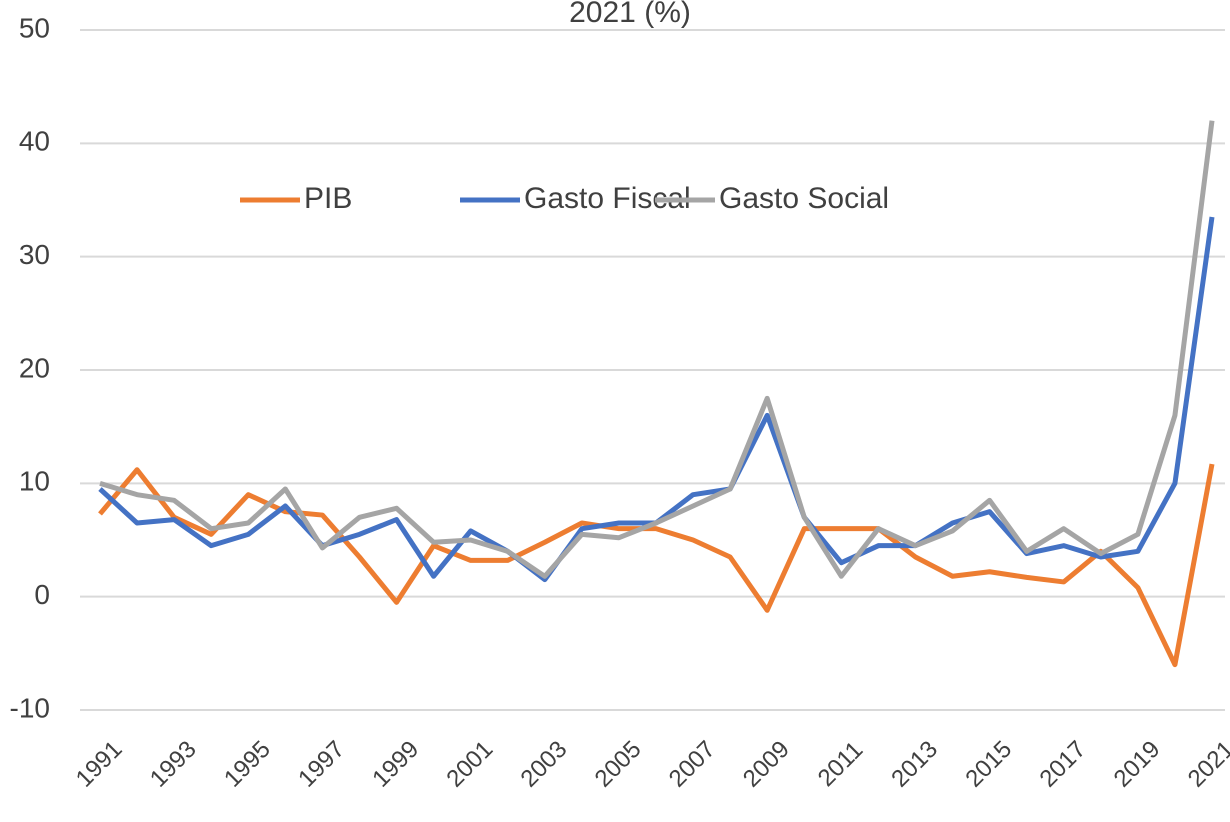 This screenshot has height=822, width=1230. What do you see at coordinates (173, 764) in the screenshot?
I see `x-tick-label: 1993` at bounding box center [173, 764].